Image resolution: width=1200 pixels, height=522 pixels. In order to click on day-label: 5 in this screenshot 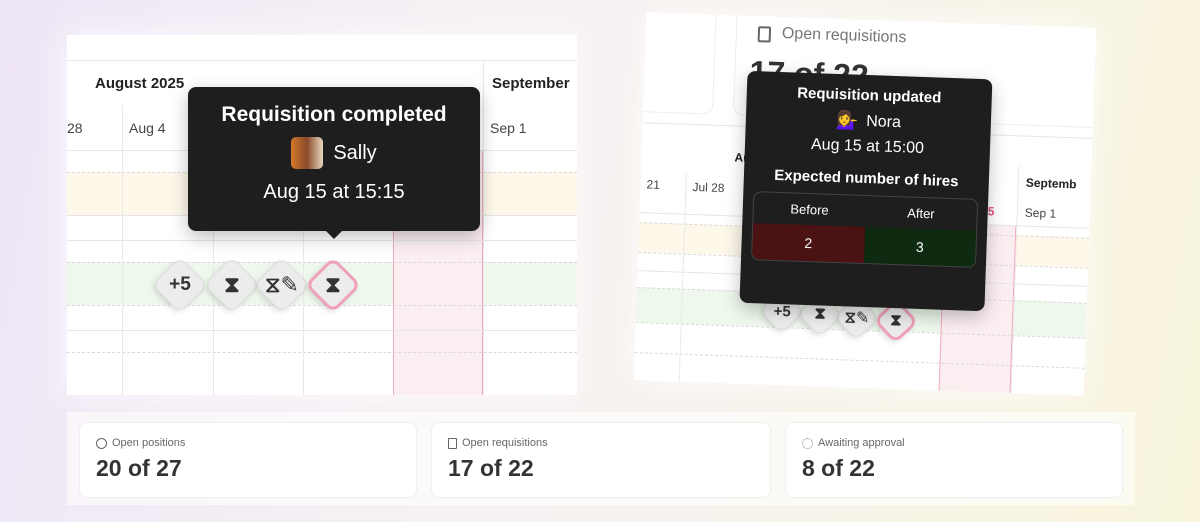, I will do `click(991, 211)`.